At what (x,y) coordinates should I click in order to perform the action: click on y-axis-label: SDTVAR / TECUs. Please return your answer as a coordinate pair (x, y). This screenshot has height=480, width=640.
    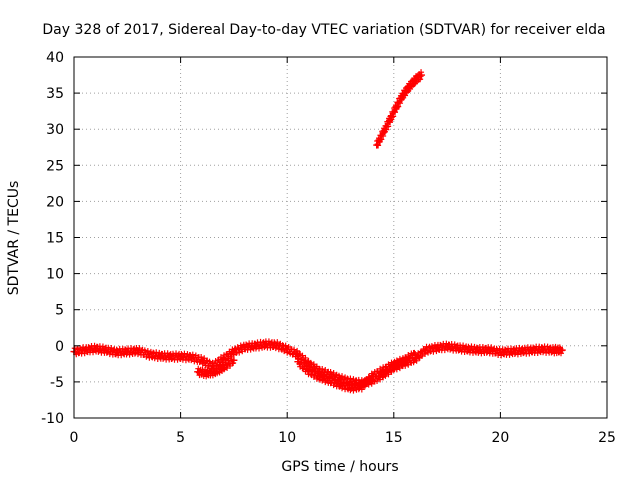
    Looking at the image, I should click on (14, 238).